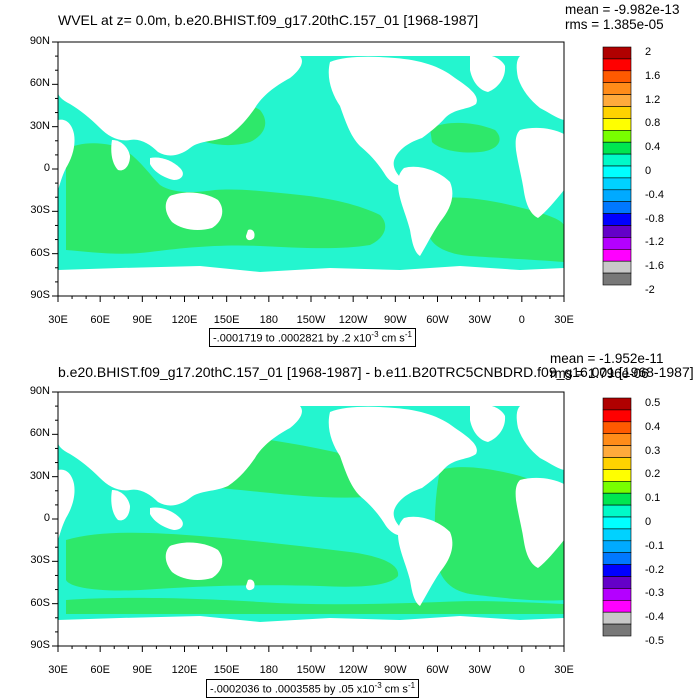 This screenshot has height=700, width=700. What do you see at coordinates (653, 147) in the screenshot?
I see `colorbar-label: 0.4` at bounding box center [653, 147].